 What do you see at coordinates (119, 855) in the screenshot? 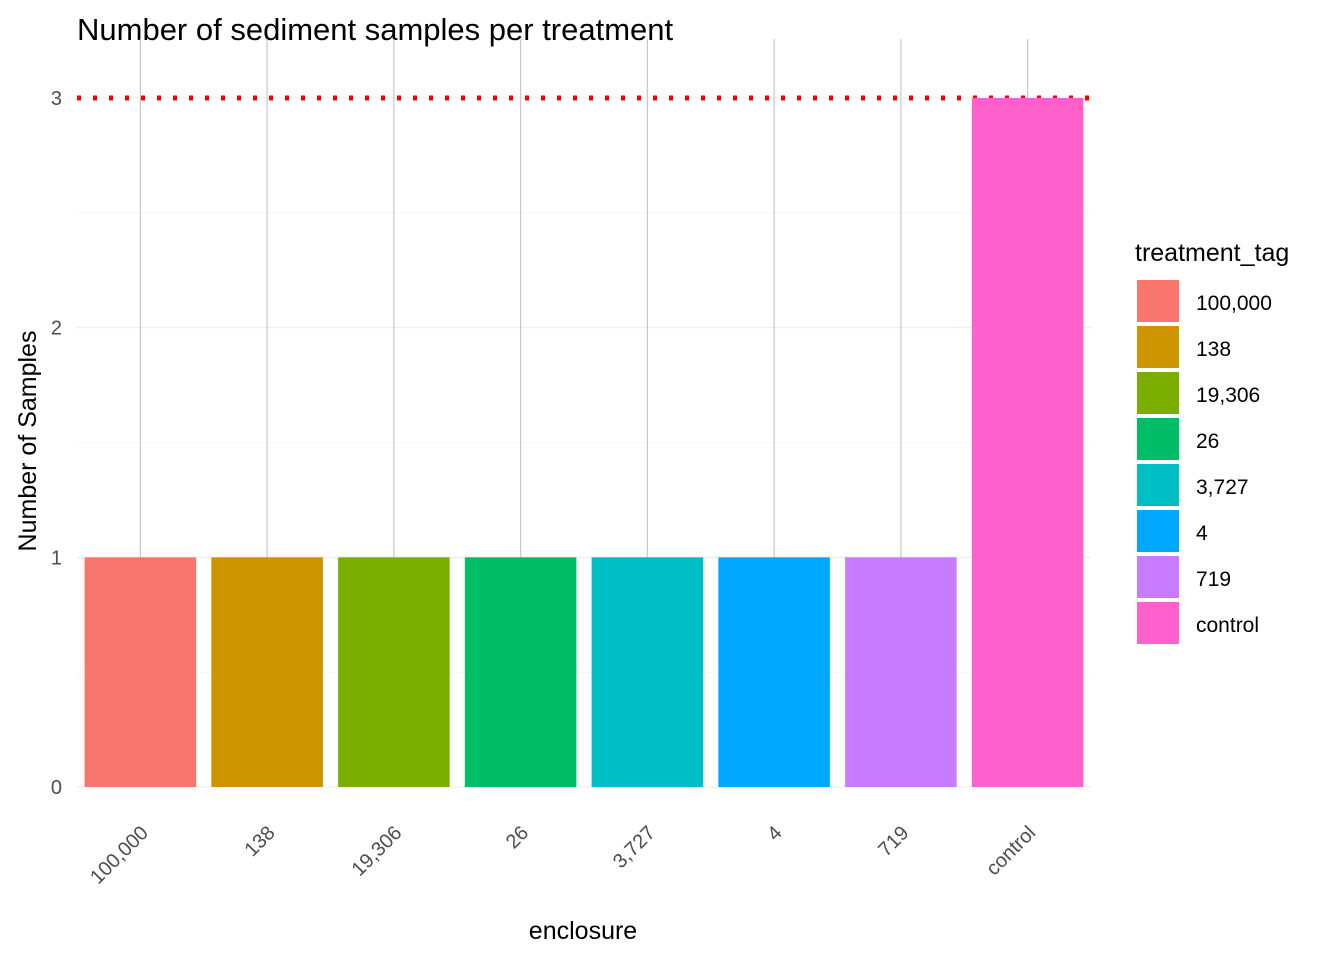
I see `x-tick-label: 100,000` at bounding box center [119, 855].